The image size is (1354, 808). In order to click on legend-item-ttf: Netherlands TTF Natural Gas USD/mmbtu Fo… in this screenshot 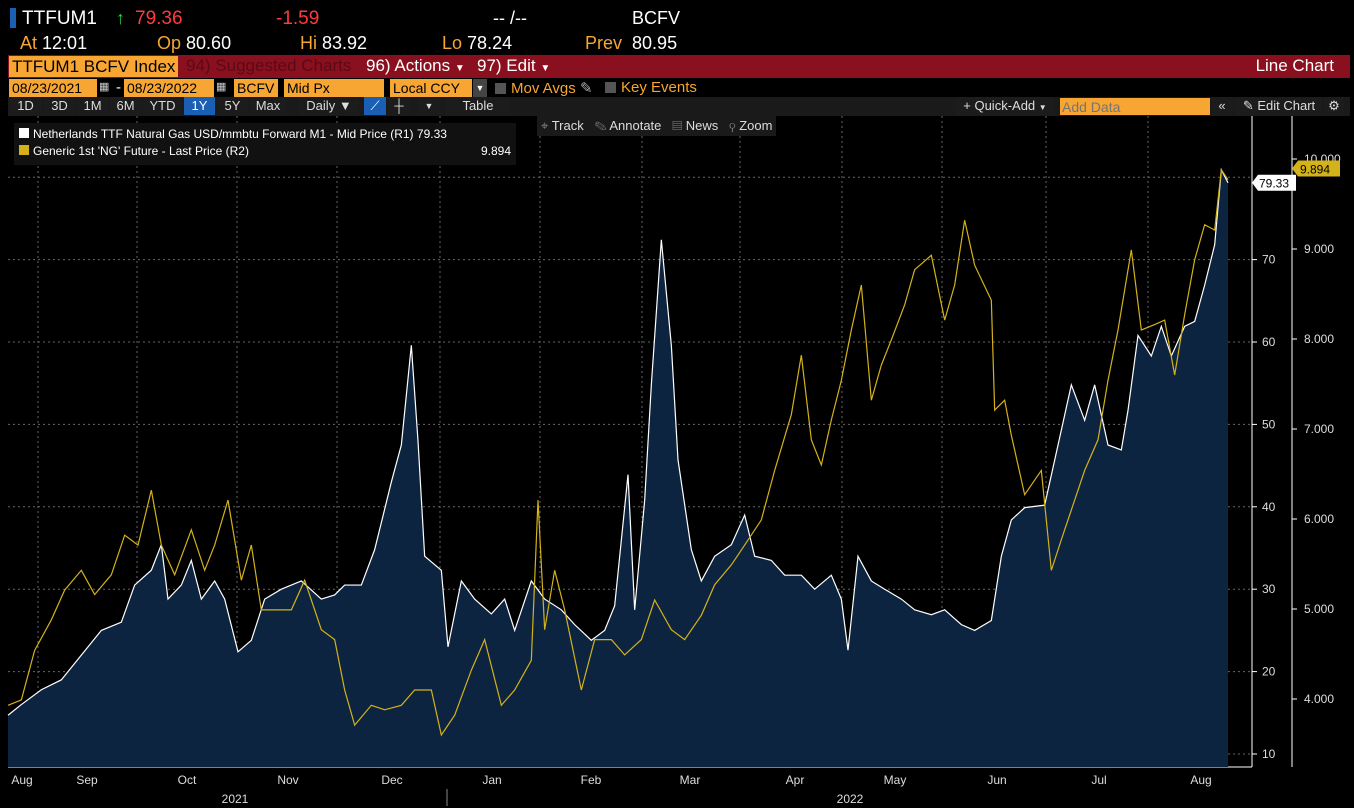, I will do `click(265, 134)`.